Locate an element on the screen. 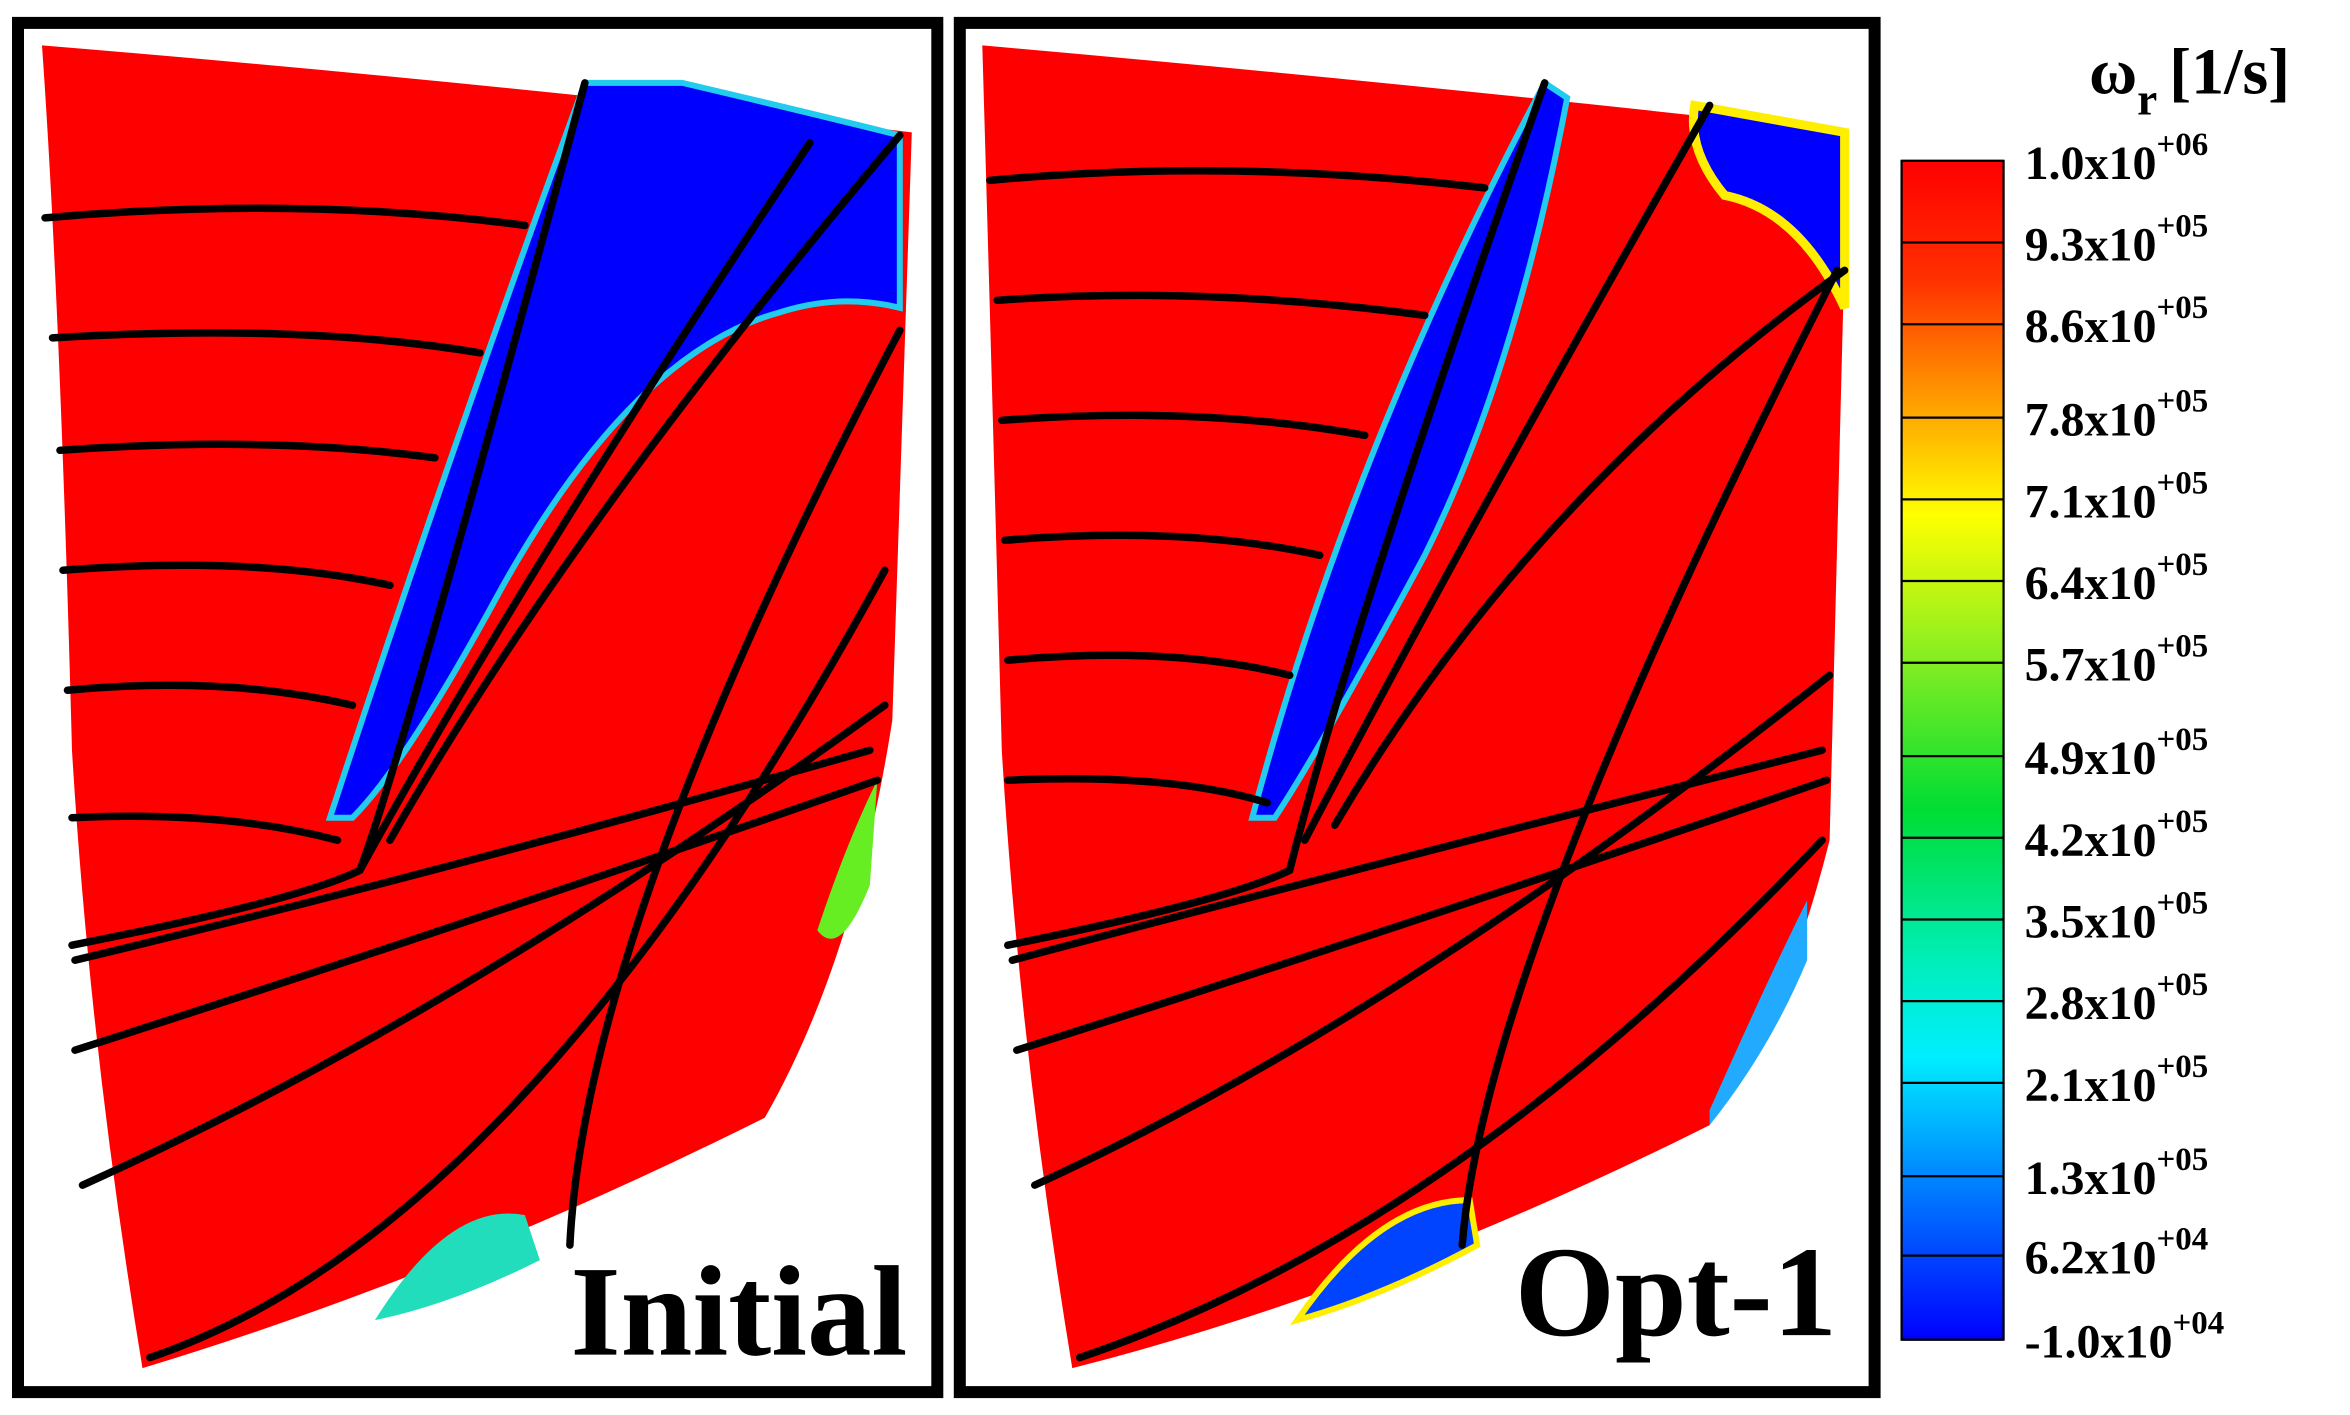 The width and height of the screenshot is (2350, 1415). tick-mantissa: 4.2x10 is located at coordinates (2091, 840).